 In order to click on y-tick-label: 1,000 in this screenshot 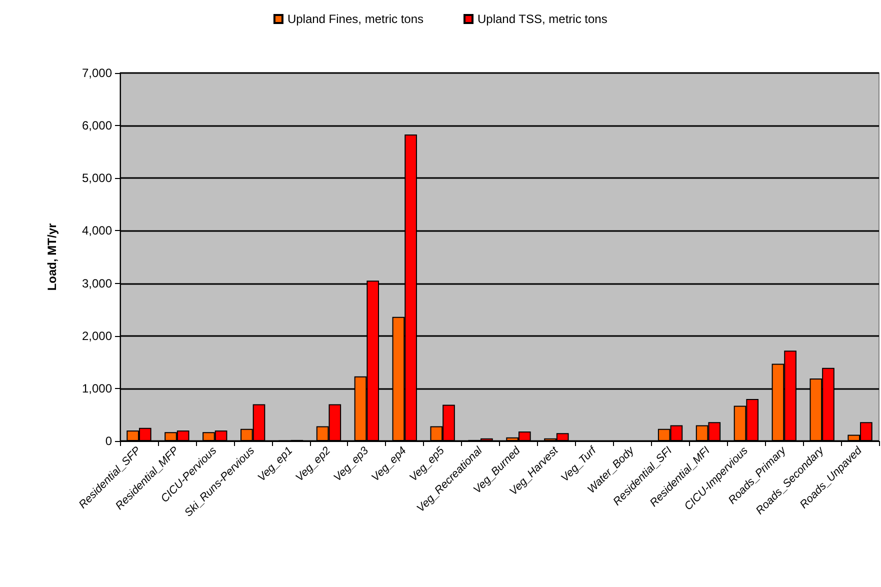, I will do `click(97, 388)`.